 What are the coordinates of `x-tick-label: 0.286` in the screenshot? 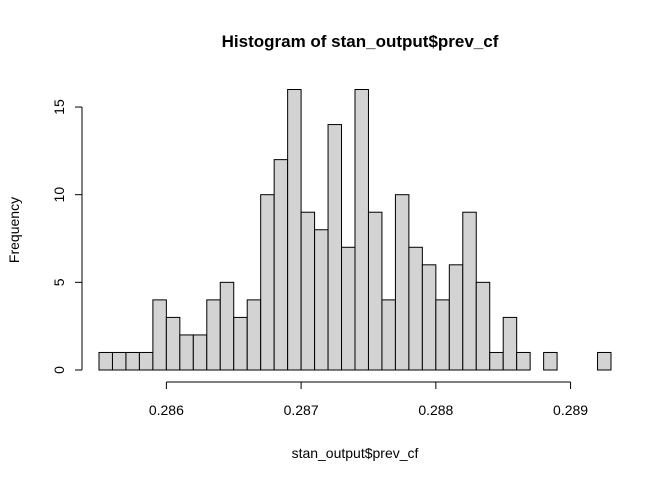 It's located at (166, 410).